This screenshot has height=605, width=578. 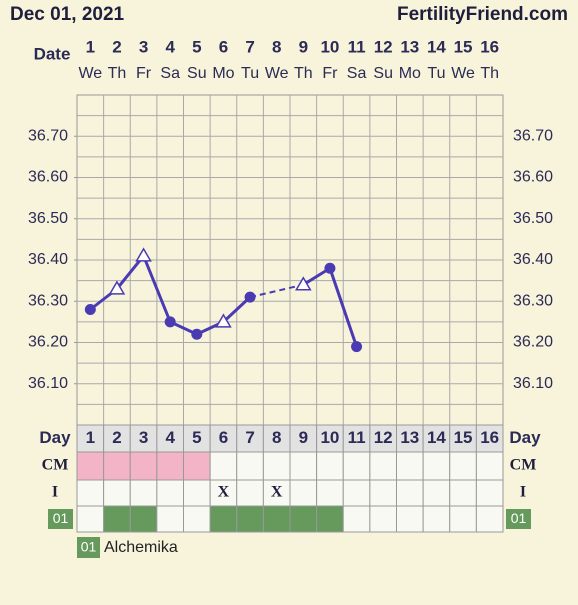 What do you see at coordinates (409, 46) in the screenshot?
I see `day-number: 13` at bounding box center [409, 46].